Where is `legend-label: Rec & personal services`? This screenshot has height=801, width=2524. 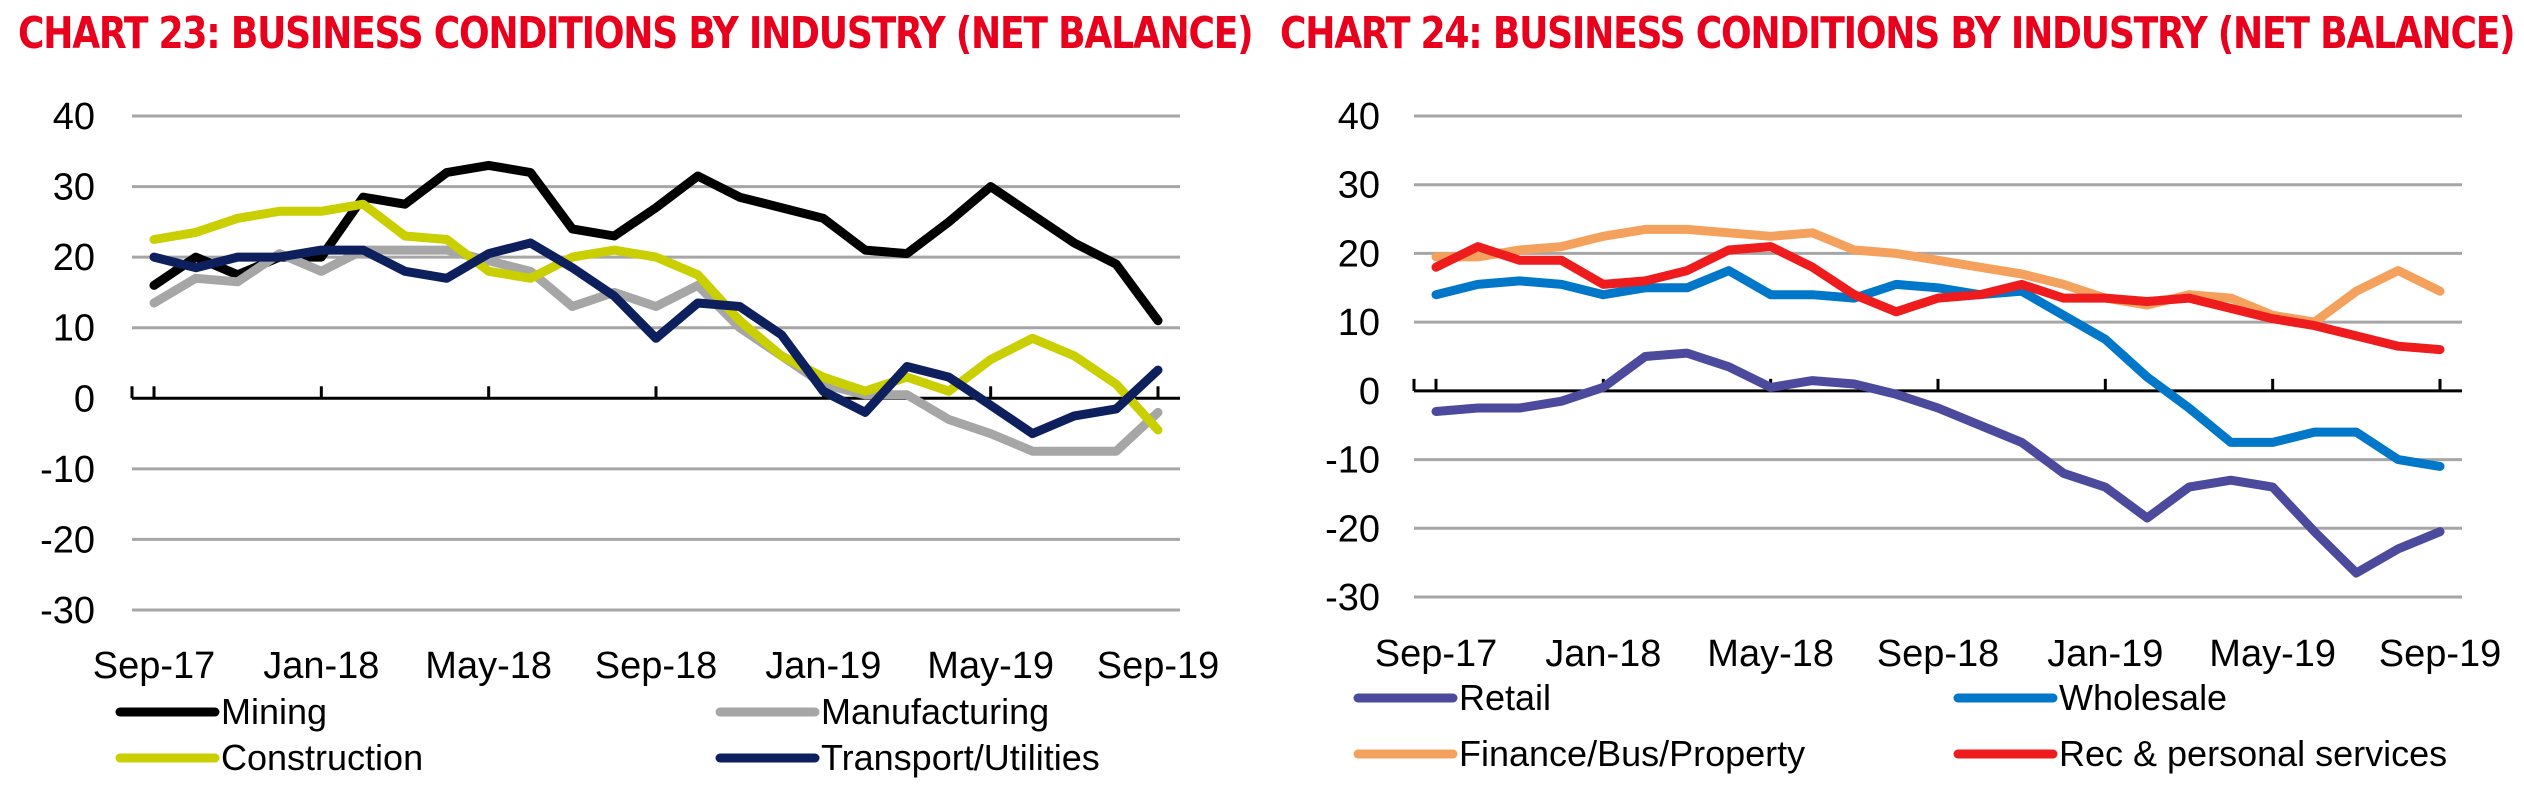
legend-label: Rec & personal services is located at coordinates (2253, 753).